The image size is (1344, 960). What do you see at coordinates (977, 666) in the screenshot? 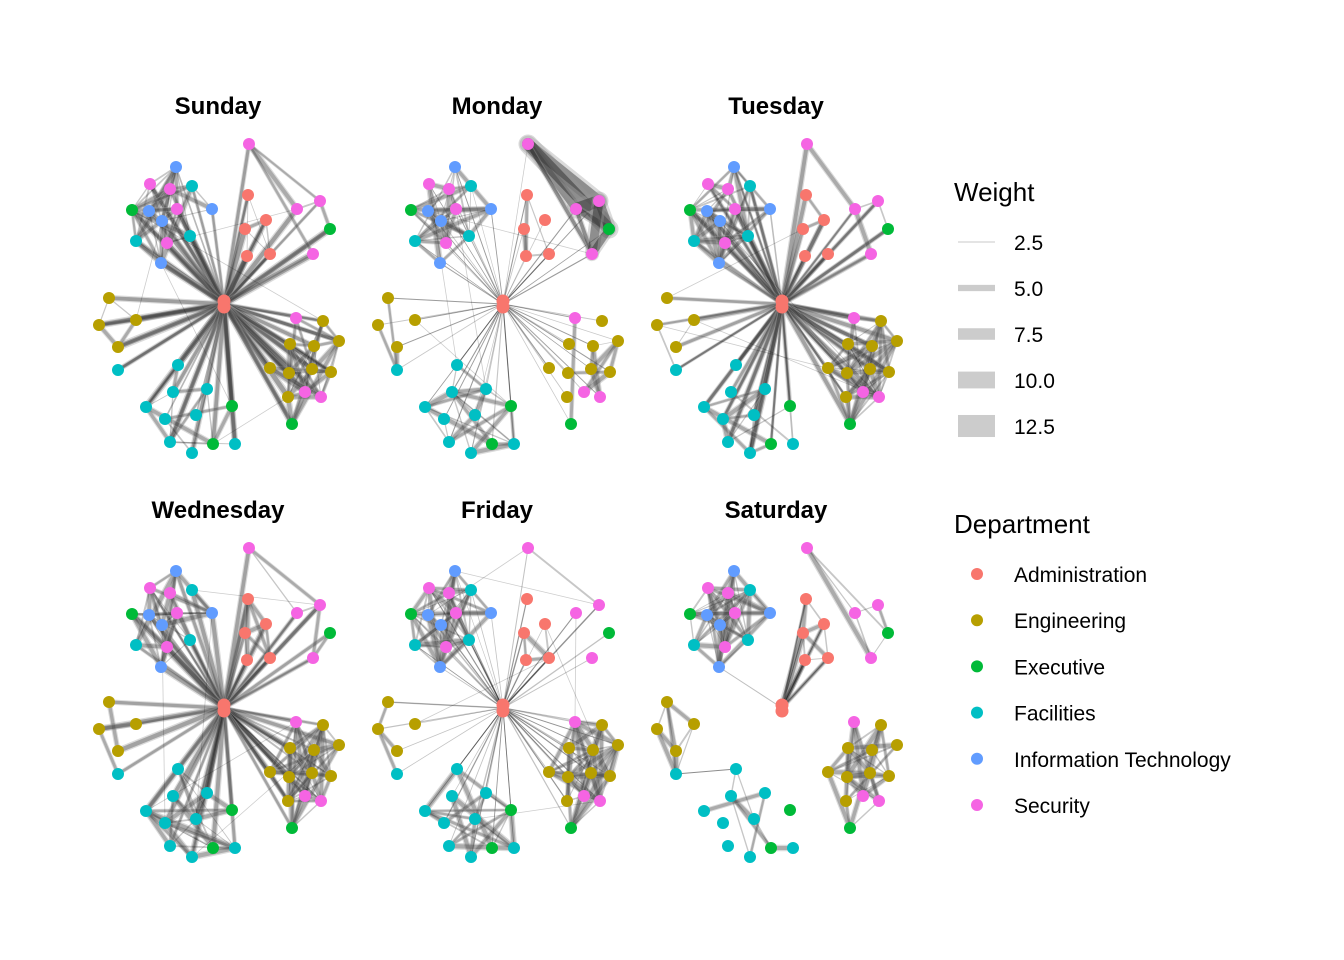
I see `legend-department-key` at bounding box center [977, 666].